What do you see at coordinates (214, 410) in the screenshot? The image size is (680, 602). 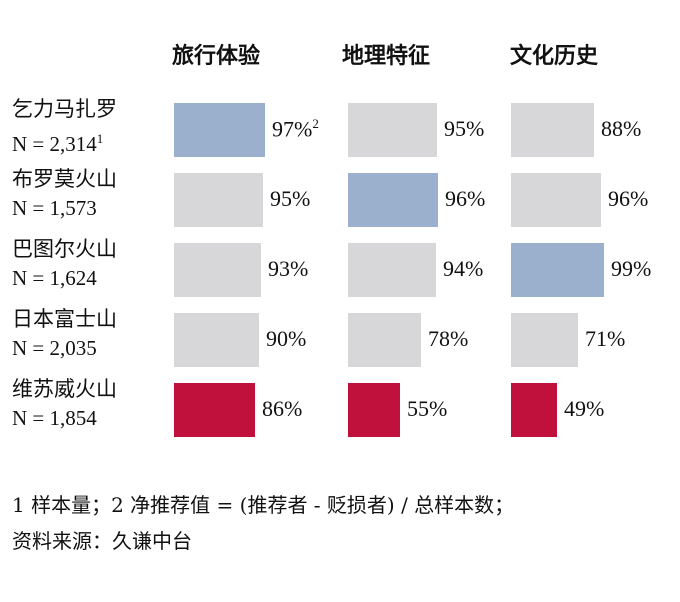 I see `bar-r4-c0` at bounding box center [214, 410].